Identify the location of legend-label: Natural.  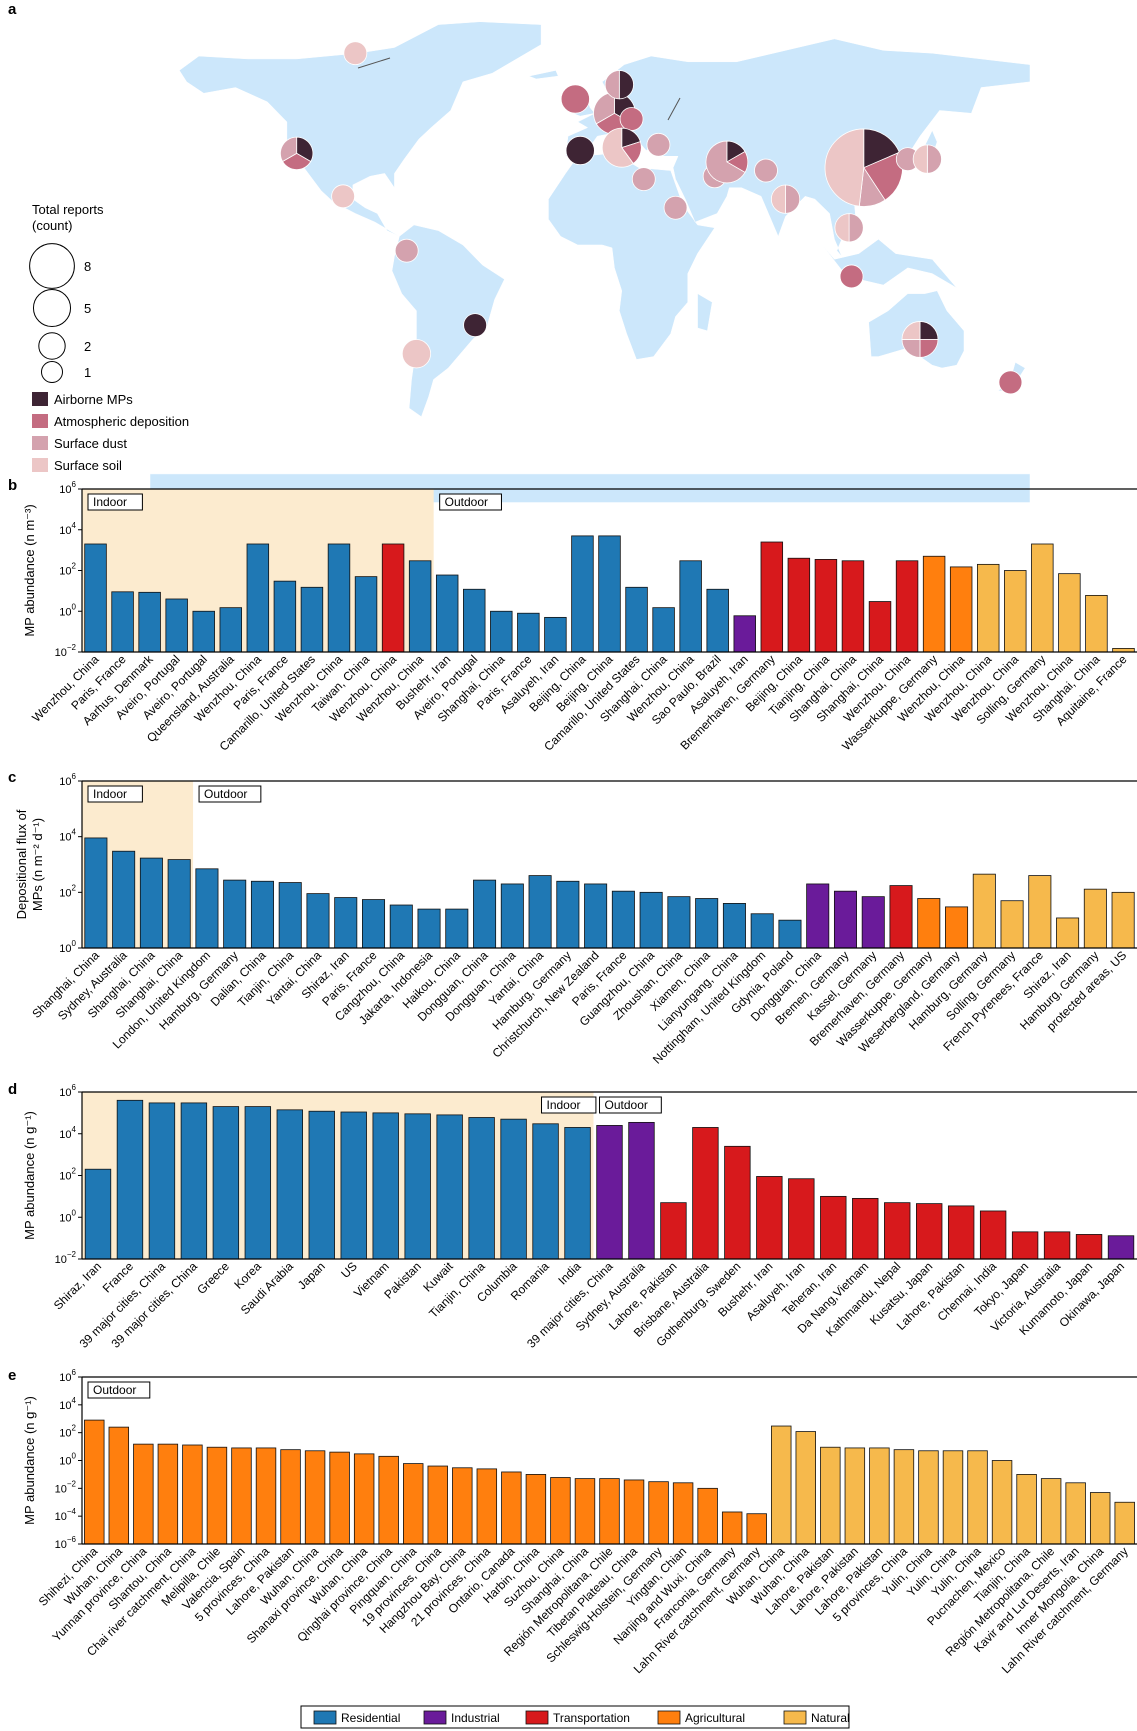
(830, 1718).